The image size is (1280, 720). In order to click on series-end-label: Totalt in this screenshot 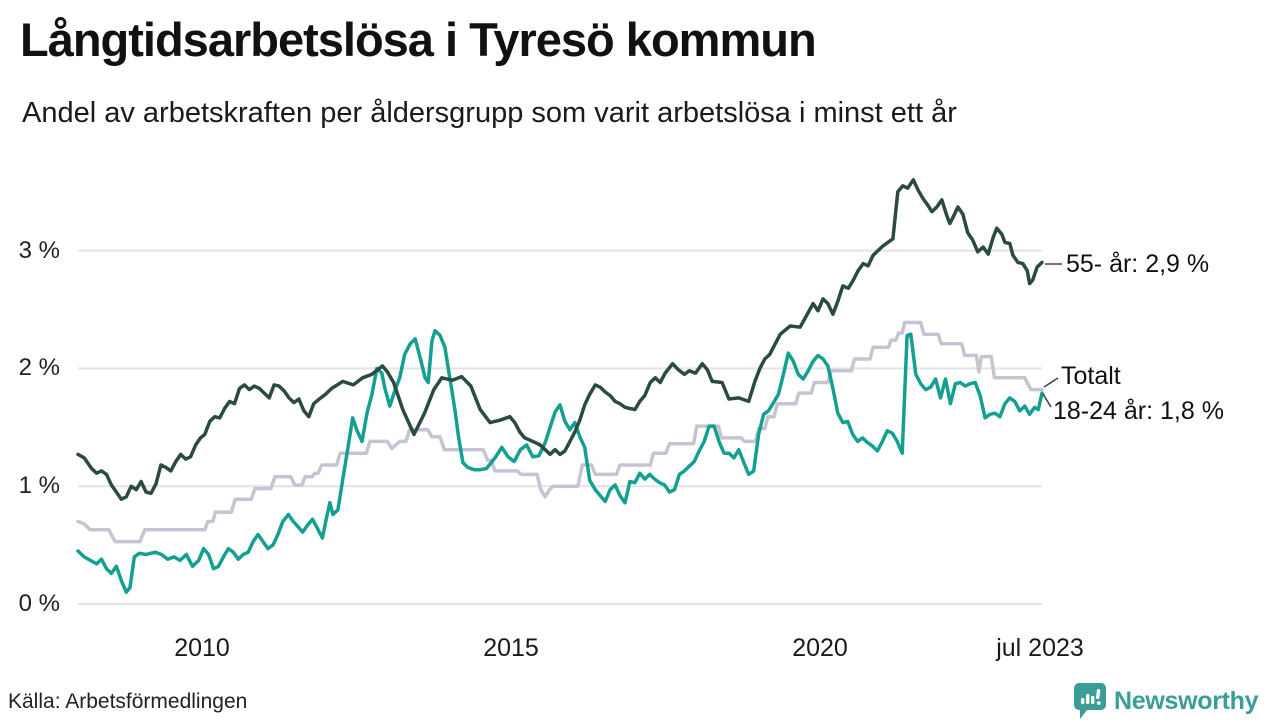, I will do `click(1091, 376)`.